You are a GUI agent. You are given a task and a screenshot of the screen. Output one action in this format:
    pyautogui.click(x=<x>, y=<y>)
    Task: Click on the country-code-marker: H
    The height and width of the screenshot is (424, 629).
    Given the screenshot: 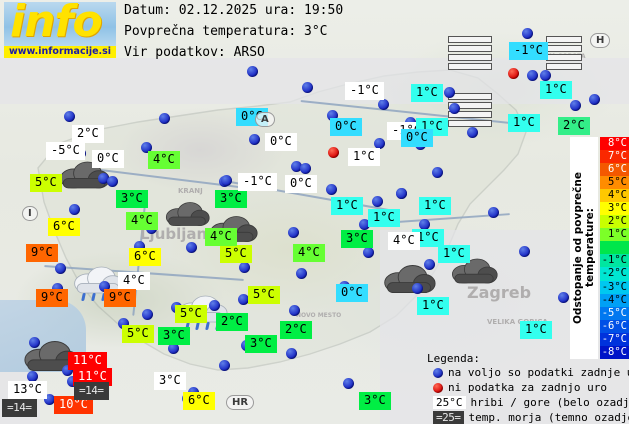 What is the action you would take?
    pyautogui.click(x=600, y=40)
    